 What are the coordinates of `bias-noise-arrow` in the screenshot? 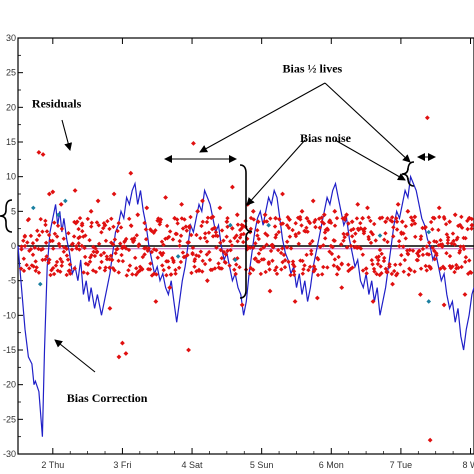 It's located at (276, 172).